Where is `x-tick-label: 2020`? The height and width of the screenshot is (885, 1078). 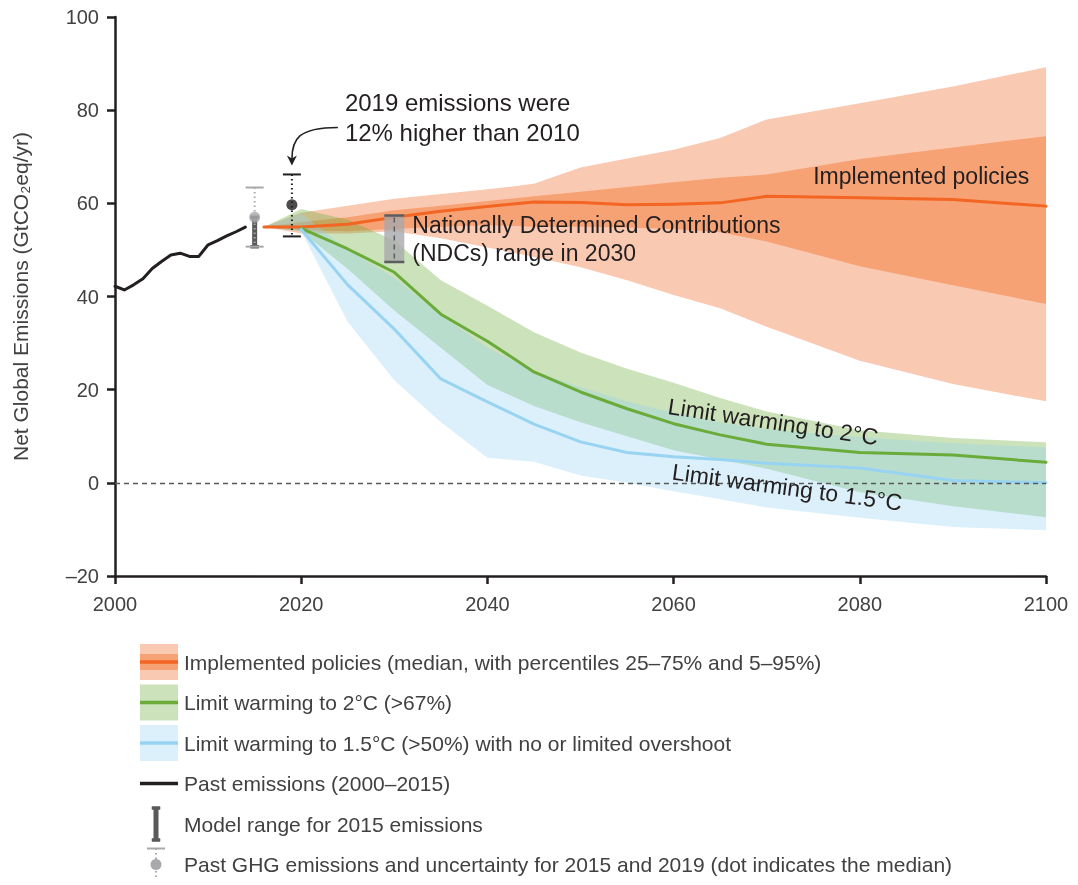 x-tick-label: 2020 is located at coordinates (301, 604).